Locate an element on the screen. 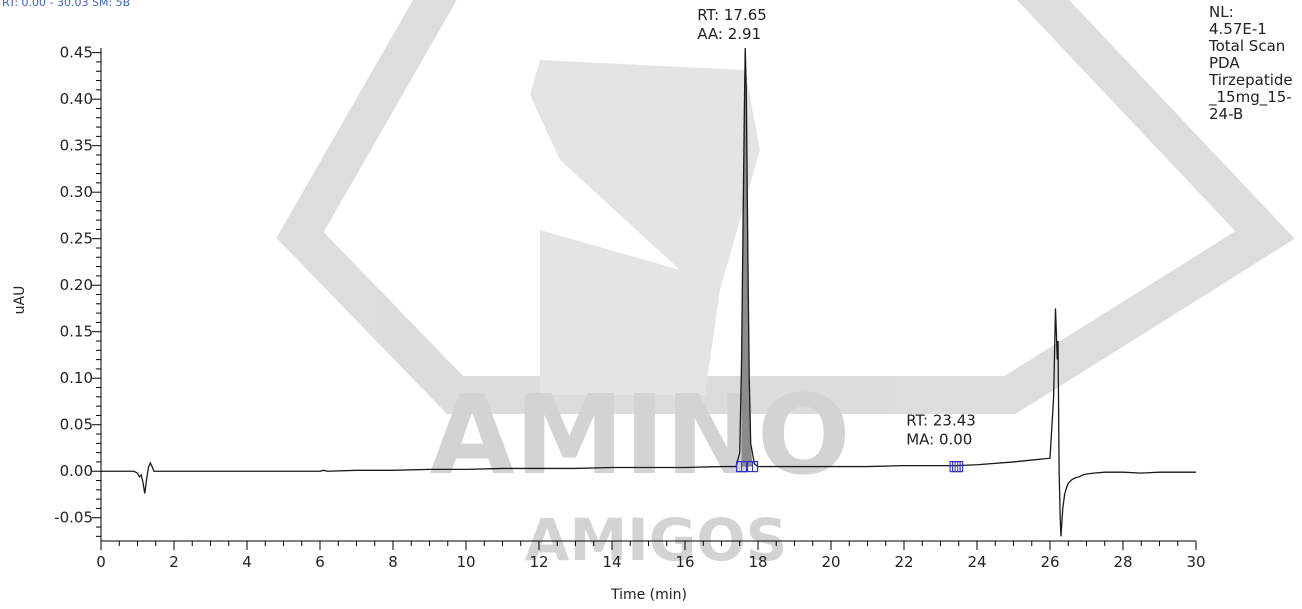  y-axis-title: uAU is located at coordinates (20, 300).